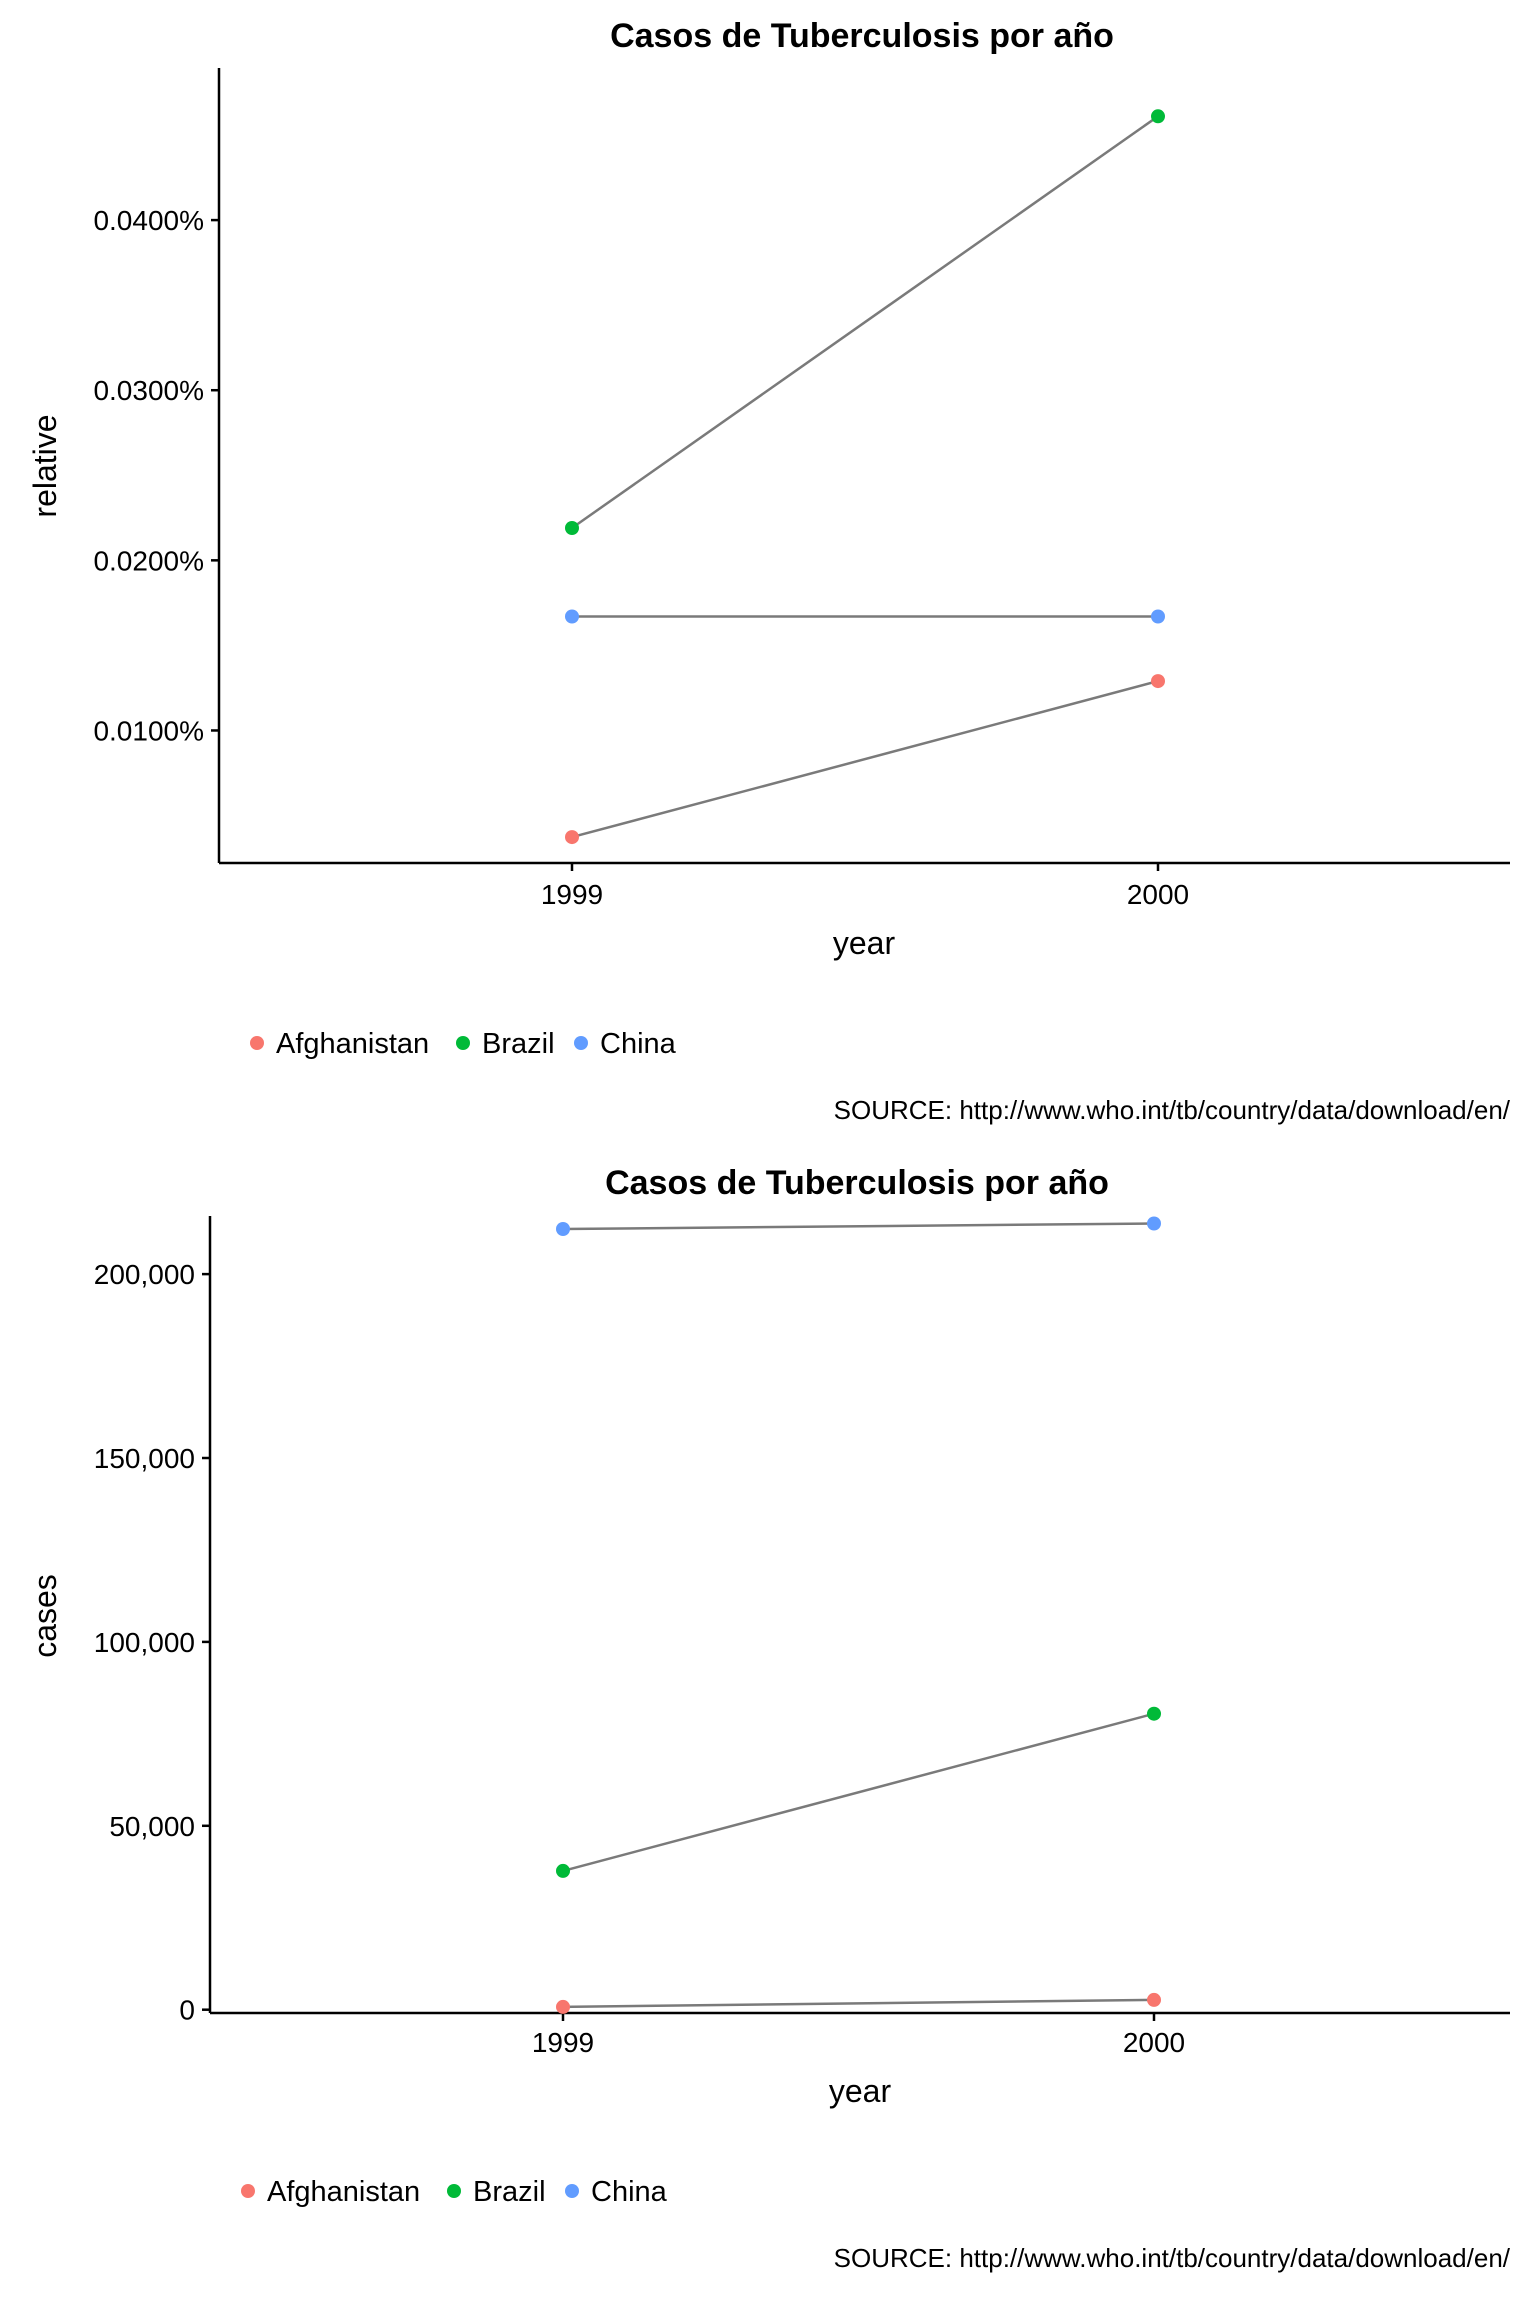 The image size is (1536, 2304). Describe the element at coordinates (148, 560) in the screenshot. I see `y-tick-label: 0.0200%` at that location.